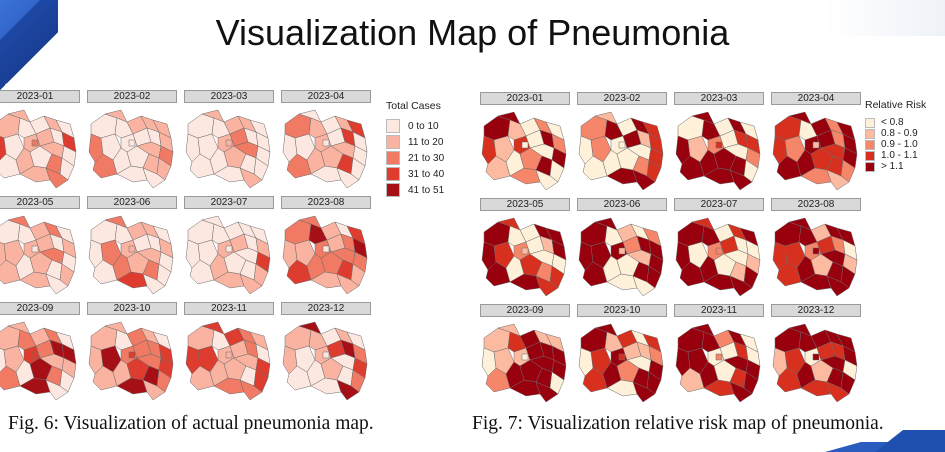 This screenshot has height=452, width=945. I want to click on map-panel: 2023-03, so click(229, 140).